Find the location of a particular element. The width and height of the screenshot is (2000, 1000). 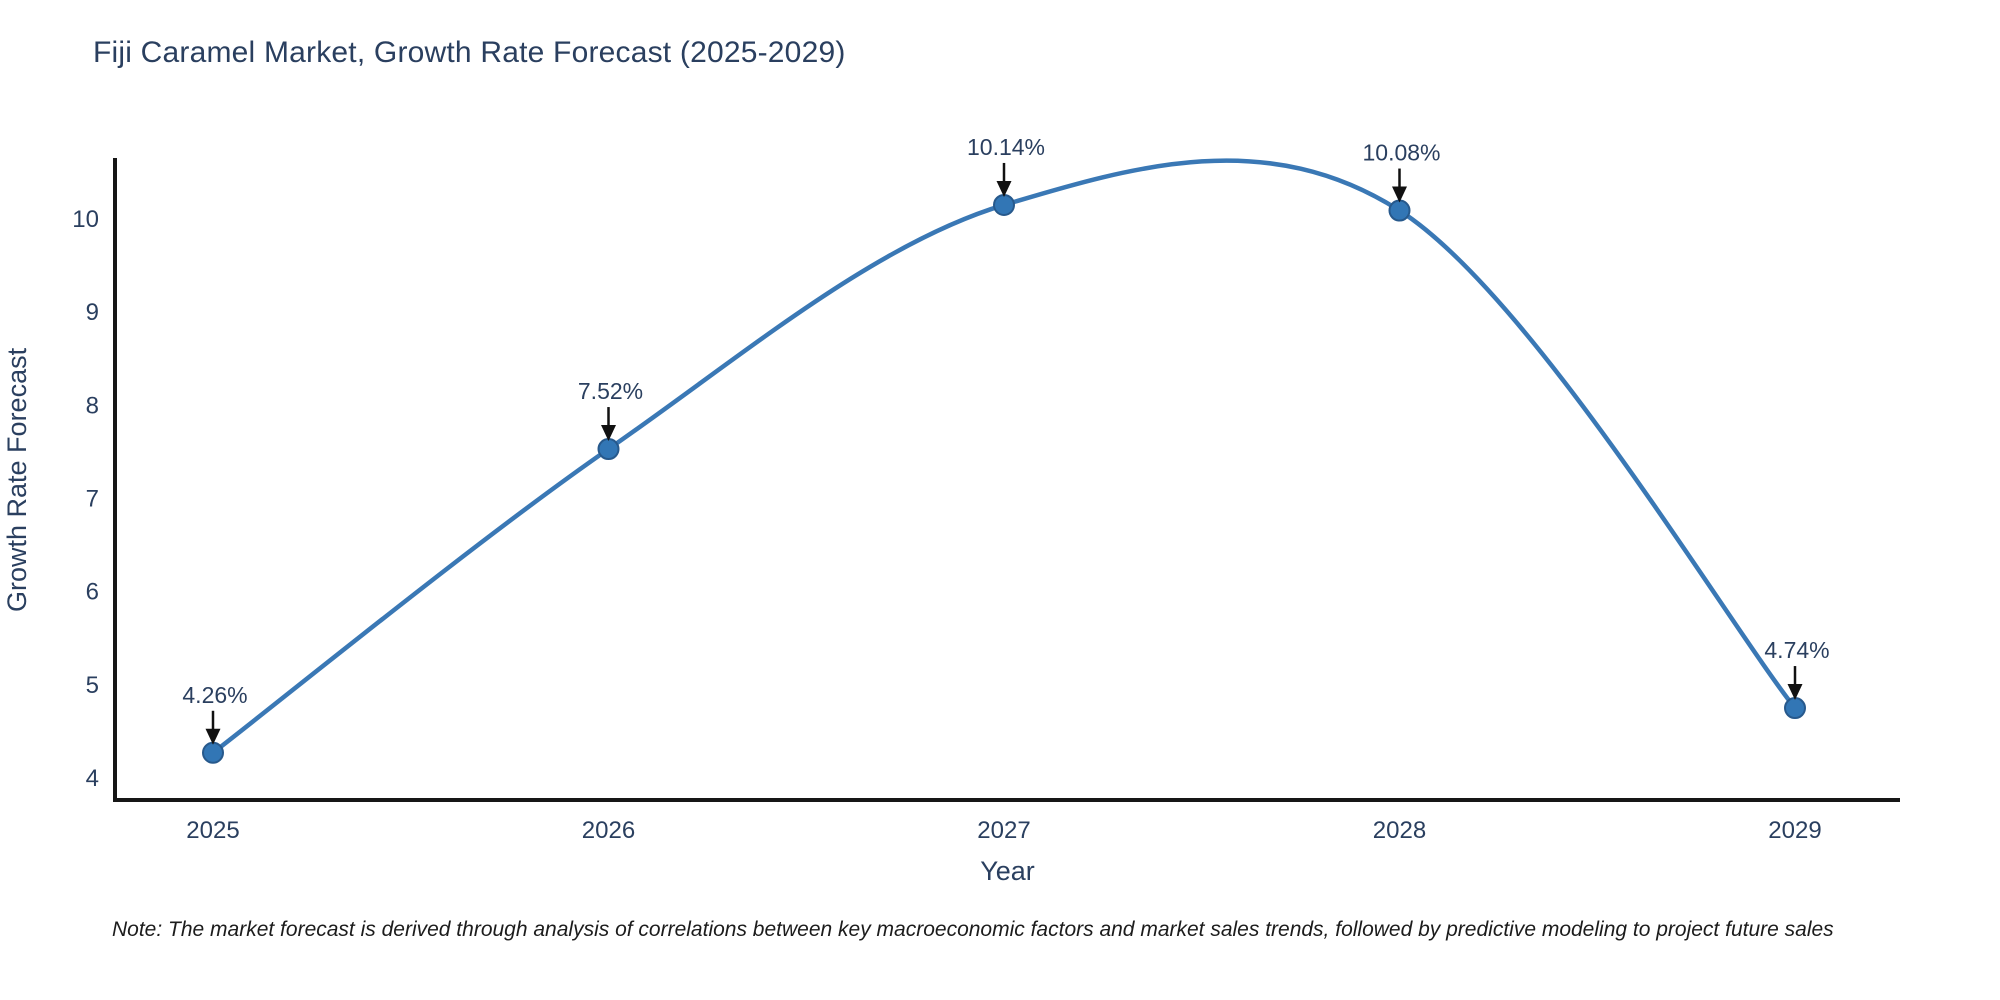

annotation-label: 7.52% is located at coordinates (610, 391).